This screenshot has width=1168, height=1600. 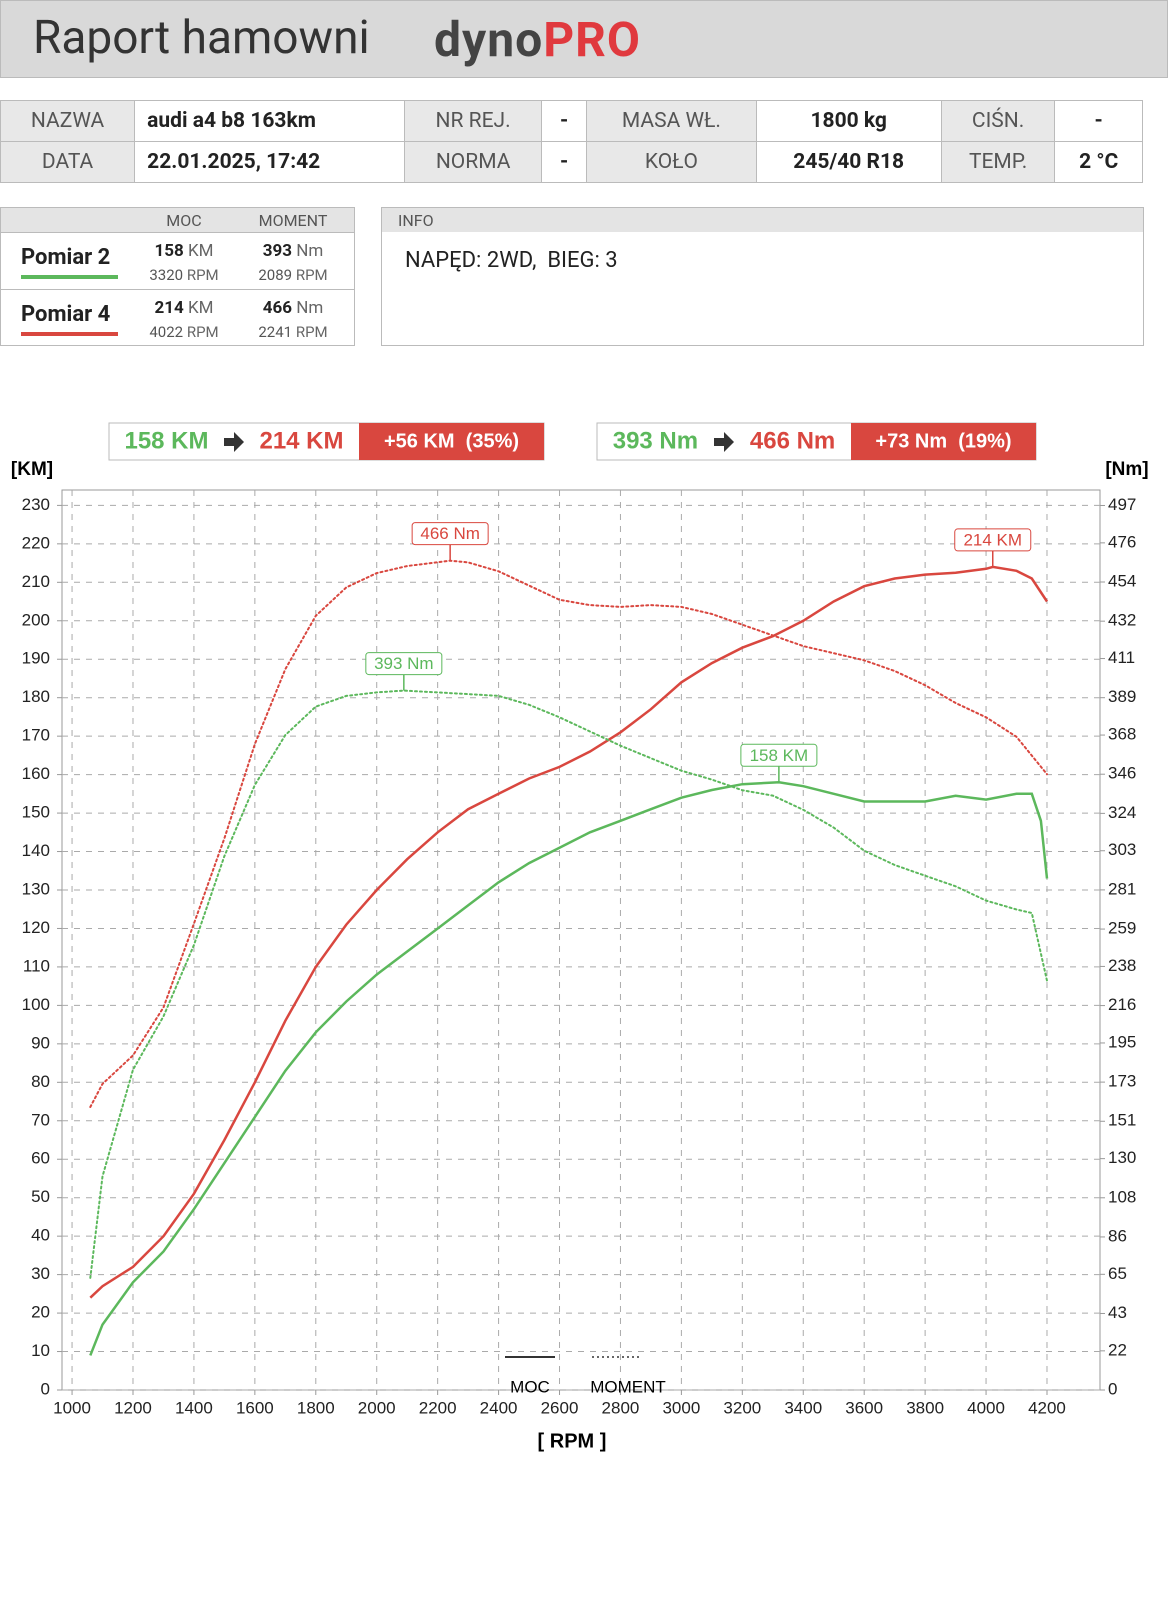 What do you see at coordinates (473, 162) in the screenshot?
I see `field-label: NORMA` at bounding box center [473, 162].